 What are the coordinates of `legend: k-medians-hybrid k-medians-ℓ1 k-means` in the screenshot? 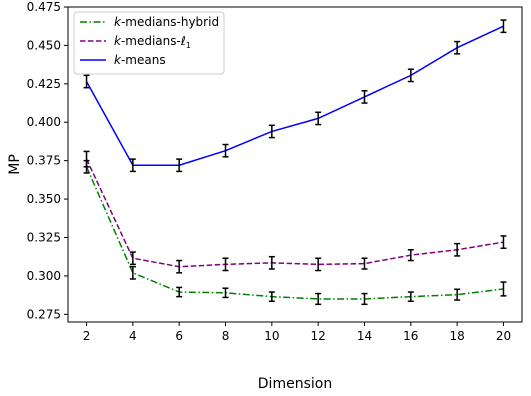 It's located at (149, 43).